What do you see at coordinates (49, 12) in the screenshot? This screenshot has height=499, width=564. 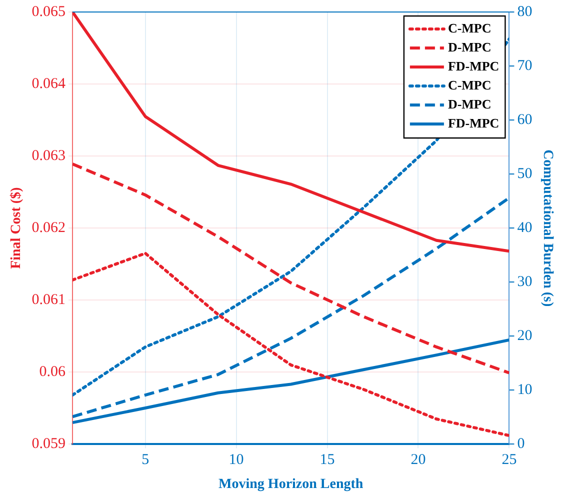 I see `y-tick-label: 0.065` at bounding box center [49, 12].